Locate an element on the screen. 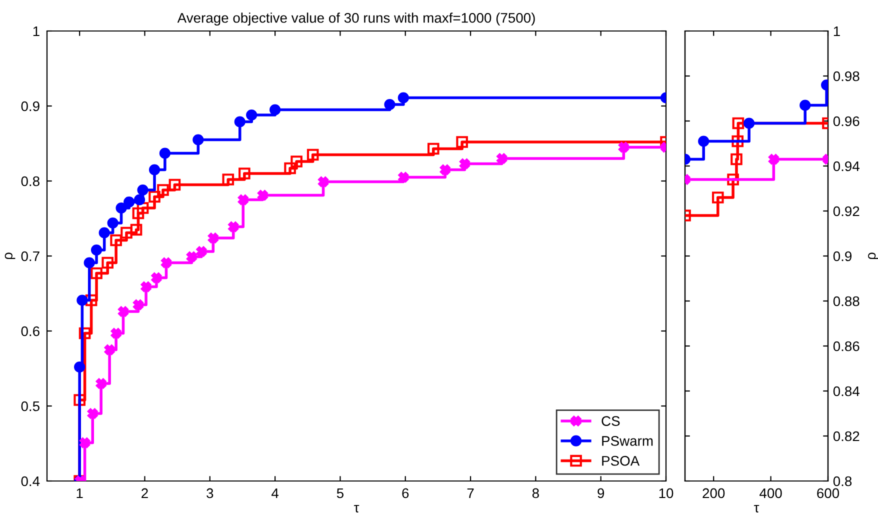 The image size is (878, 514). y2-tick-label: 0.86 is located at coordinates (846, 346).